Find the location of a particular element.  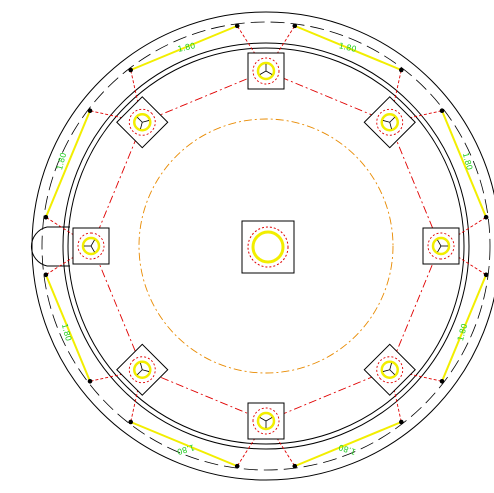

center-pile-yellow-ring is located at coordinates (268, 247).